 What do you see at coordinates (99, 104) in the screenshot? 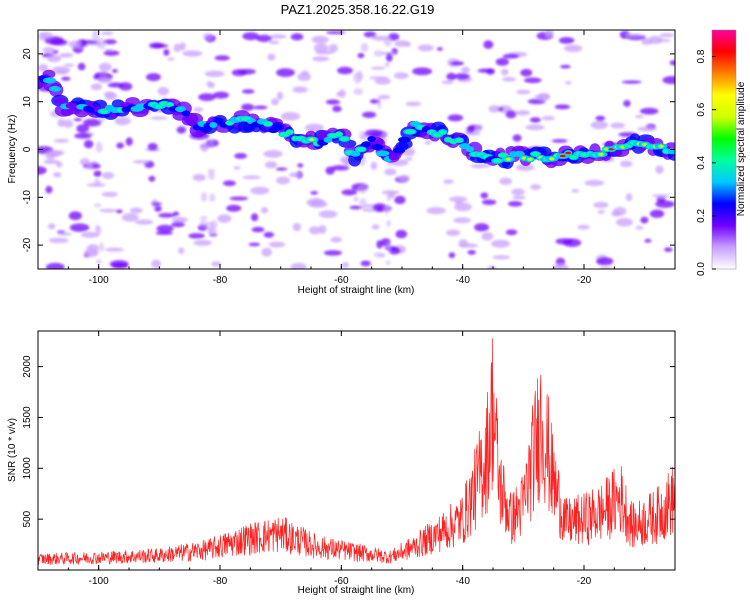
I see `spectrogram-ridge-halo` at bounding box center [99, 104].